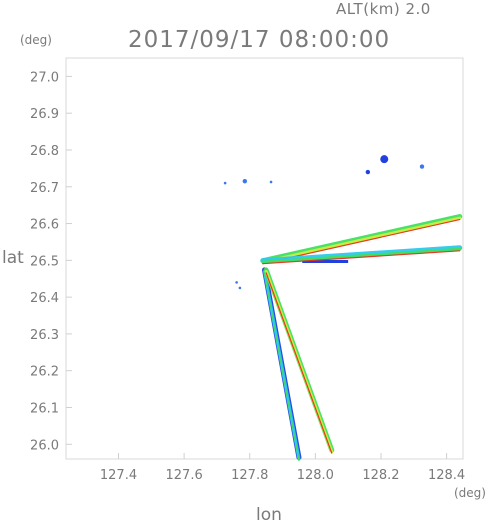 The width and height of the screenshot is (491, 525). What do you see at coordinates (269, 515) in the screenshot?
I see `x-axis-label: lon` at bounding box center [269, 515].